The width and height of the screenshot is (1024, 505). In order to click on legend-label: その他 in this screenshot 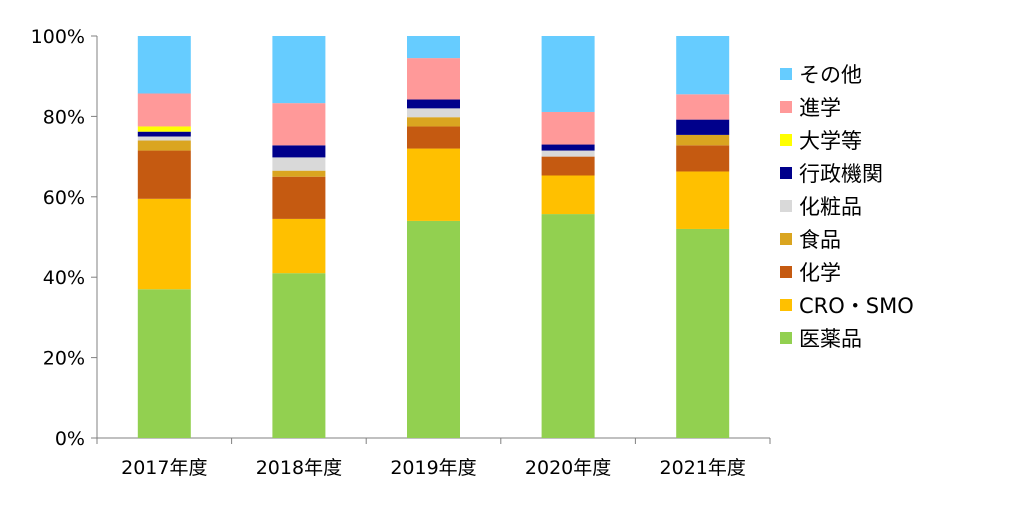, I will do `click(830, 75)`.